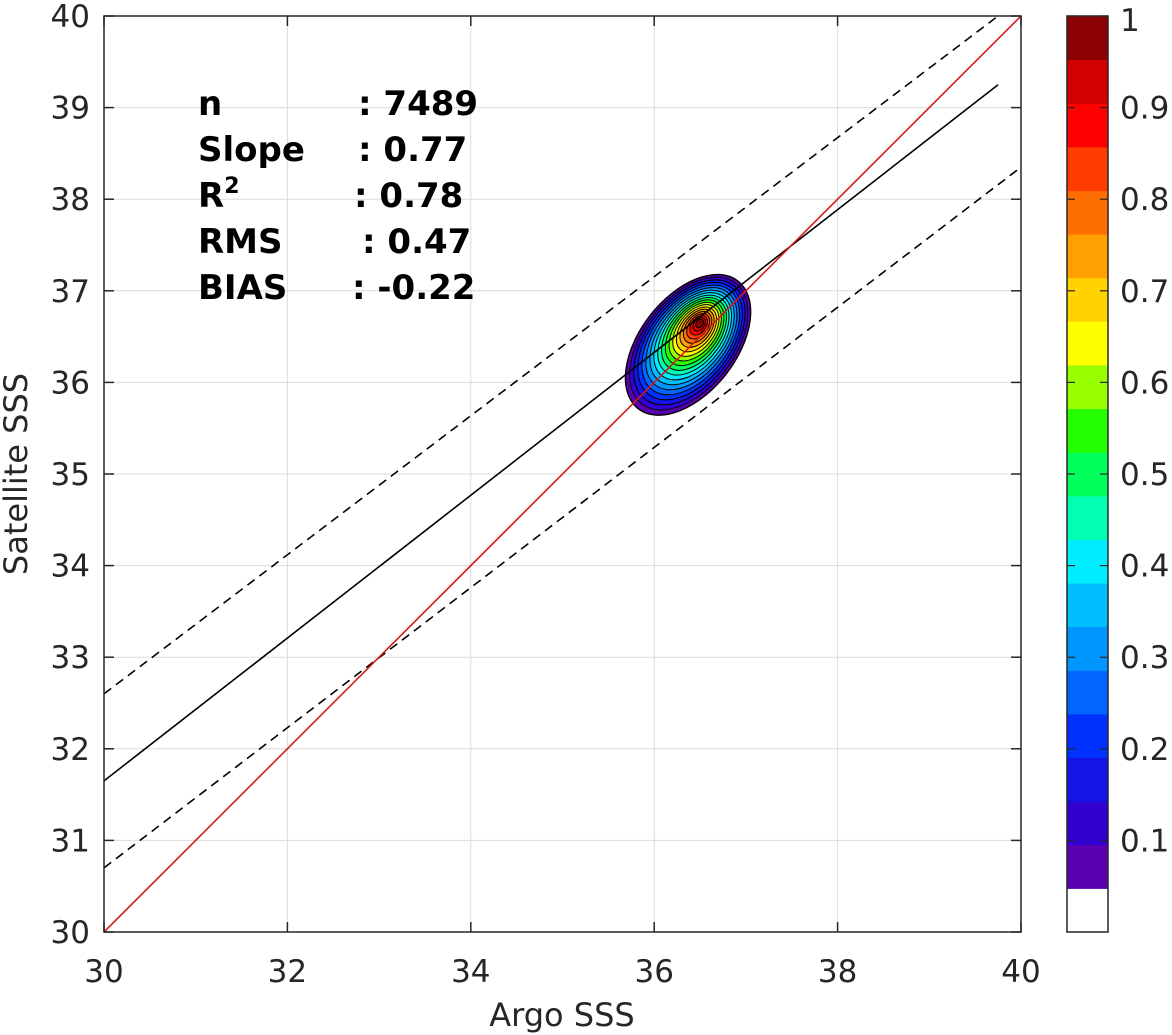  Describe the element at coordinates (1144, 567) in the screenshot. I see `colorbar-tick-label: 0.4` at that location.